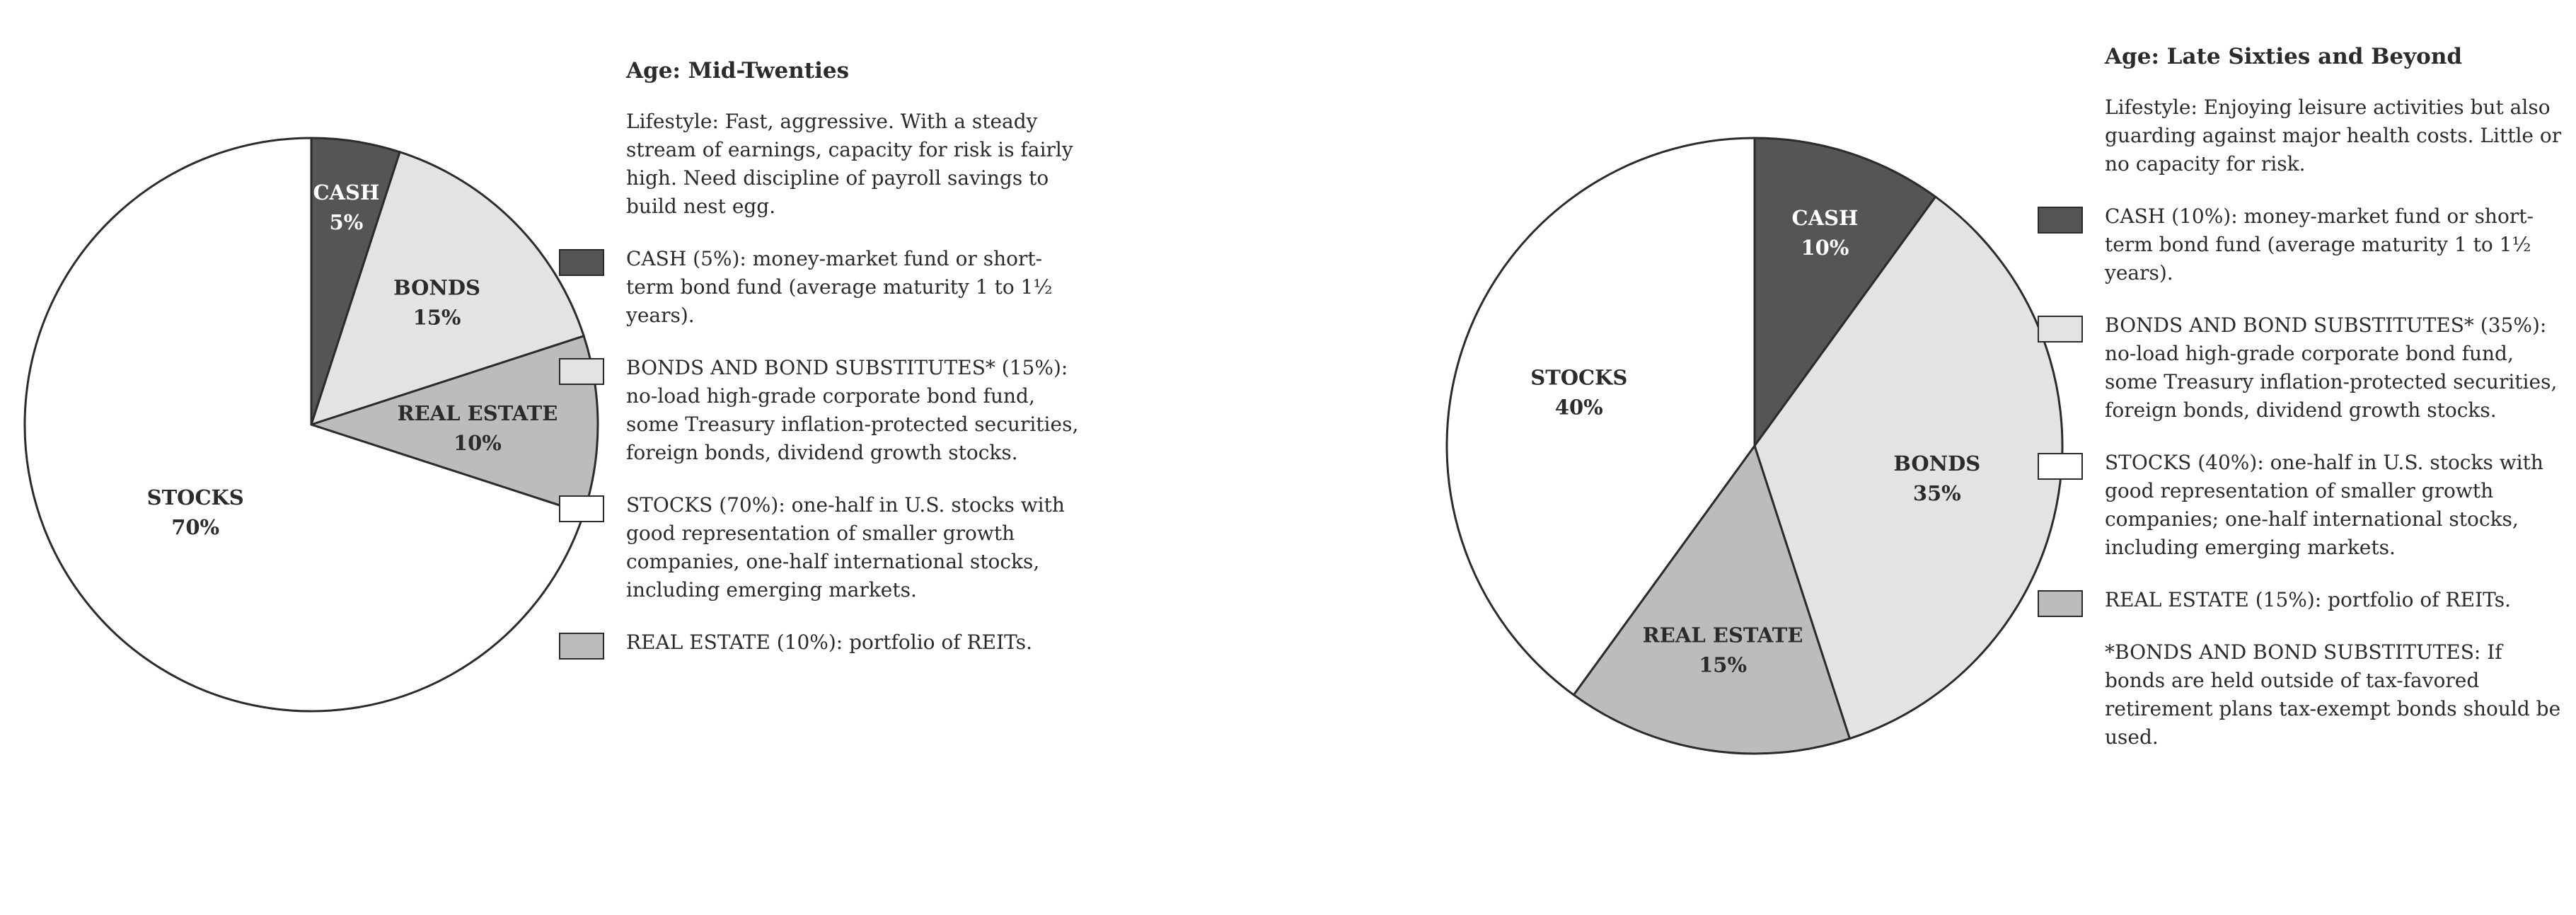  I want to click on slice-value-real-estate: 15%, so click(1723, 665).